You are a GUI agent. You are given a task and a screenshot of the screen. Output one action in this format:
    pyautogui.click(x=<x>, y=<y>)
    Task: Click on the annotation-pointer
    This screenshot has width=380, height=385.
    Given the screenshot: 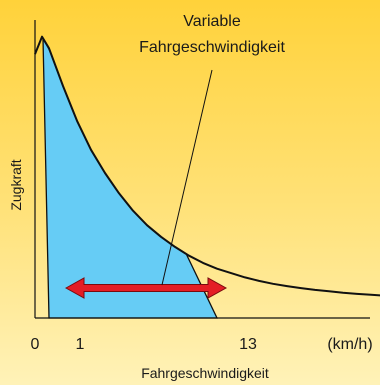 What is the action you would take?
    pyautogui.click(x=187, y=177)
    